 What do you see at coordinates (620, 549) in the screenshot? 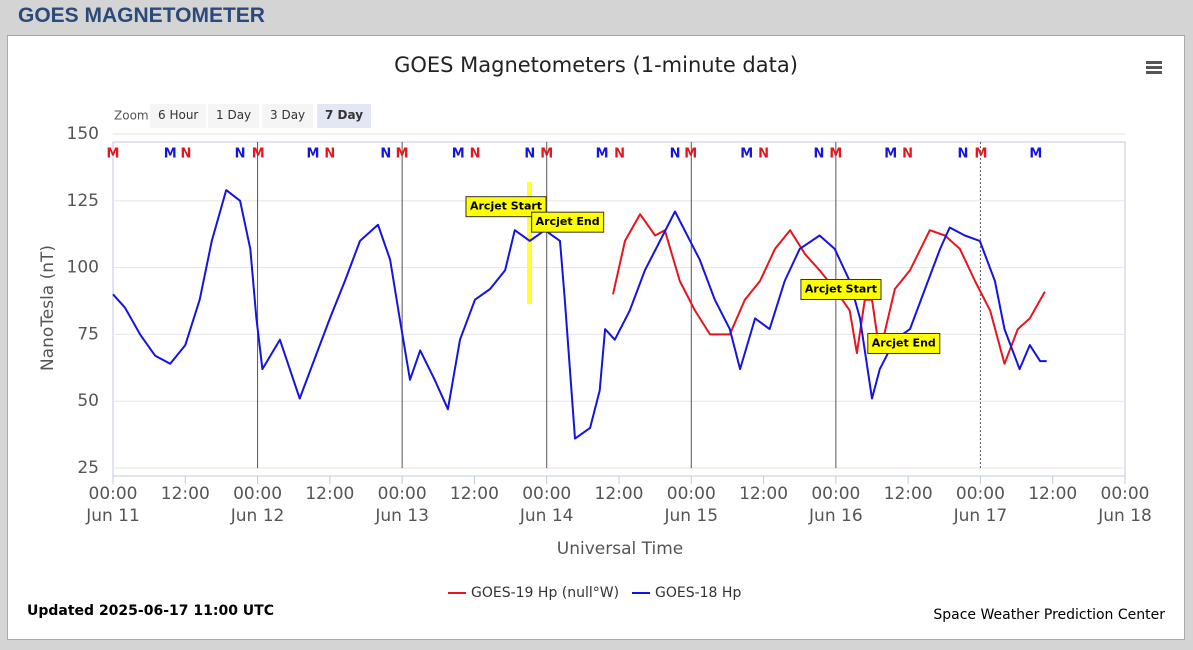
I see `x-axis-title: Universal Time` at bounding box center [620, 549].